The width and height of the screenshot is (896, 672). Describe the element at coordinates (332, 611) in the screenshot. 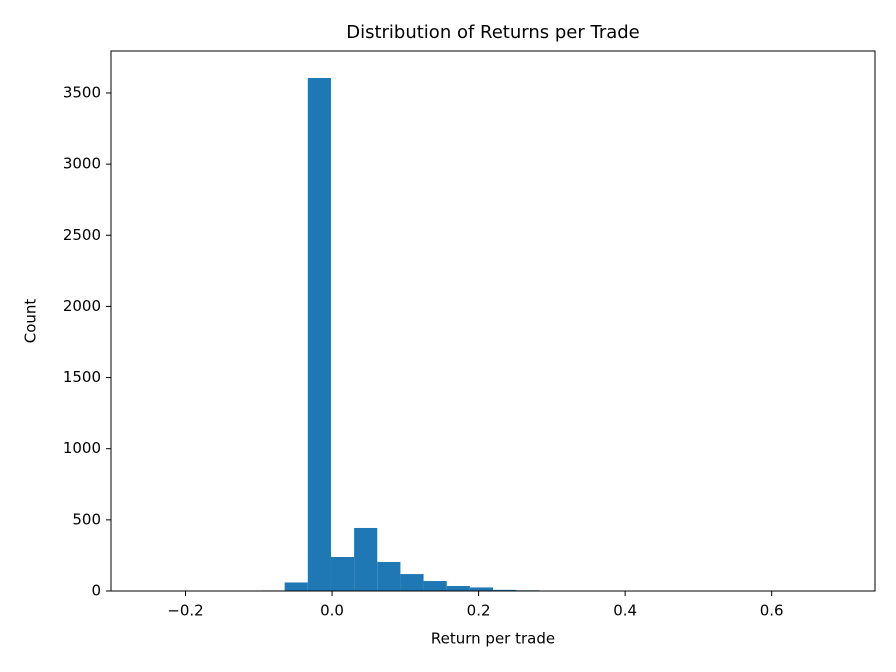

I see `x-tick-label: 0.0` at that location.